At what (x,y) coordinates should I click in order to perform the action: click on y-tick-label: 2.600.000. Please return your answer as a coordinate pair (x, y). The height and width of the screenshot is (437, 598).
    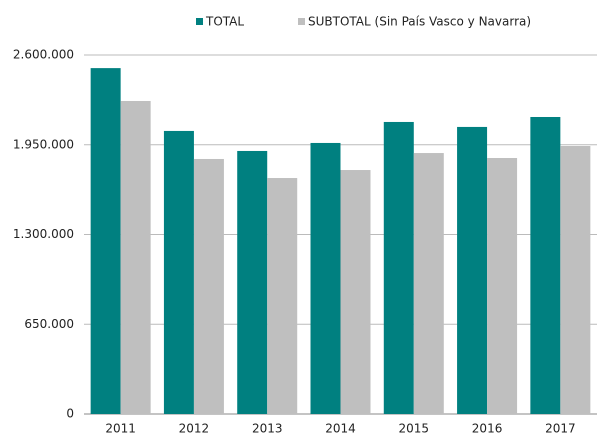
    Looking at the image, I should click on (43, 55).